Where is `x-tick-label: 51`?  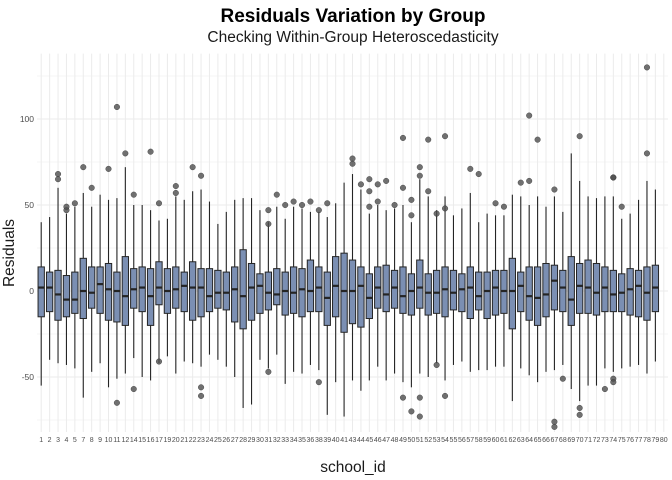
x-tick-label: 51 is located at coordinates (420, 440).